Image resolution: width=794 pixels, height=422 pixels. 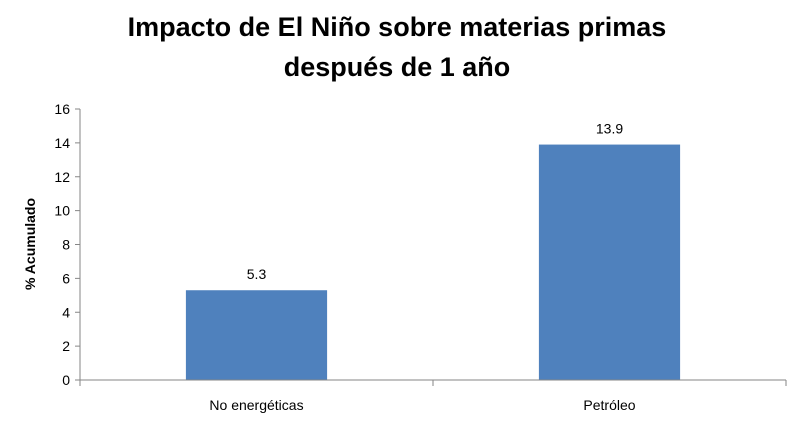 I want to click on y-tick-label: 10, so click(x=62, y=211).